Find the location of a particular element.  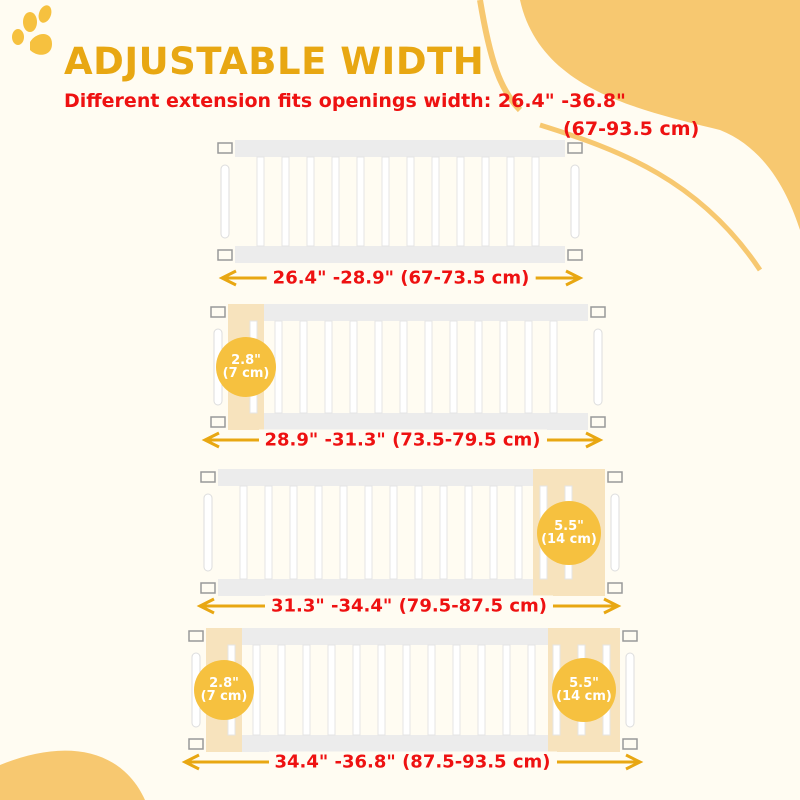

swoosh-line is located at coordinates (651, 197).